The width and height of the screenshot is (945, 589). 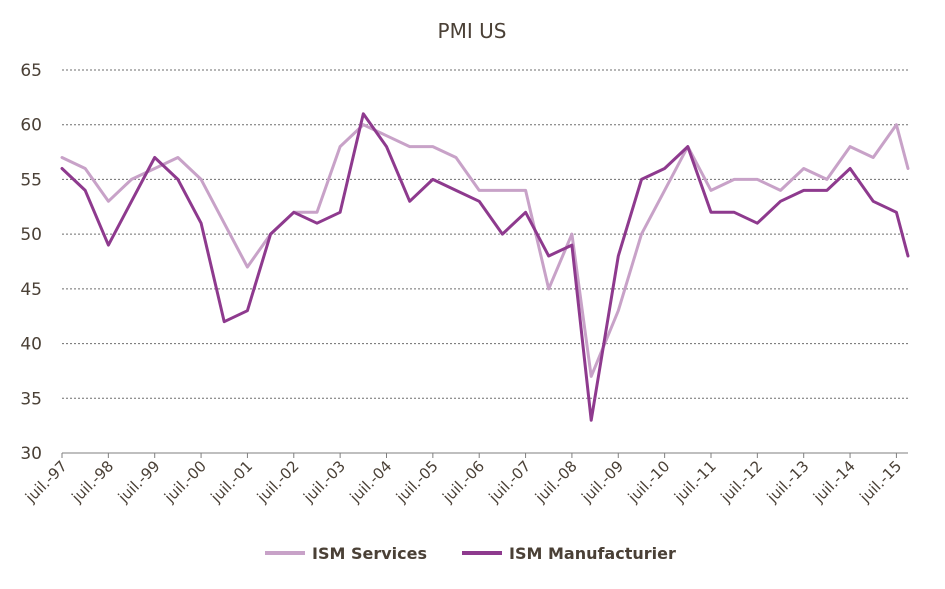 What do you see at coordinates (369, 553) in the screenshot?
I see `legend-label-ism-services: ISM Services` at bounding box center [369, 553].